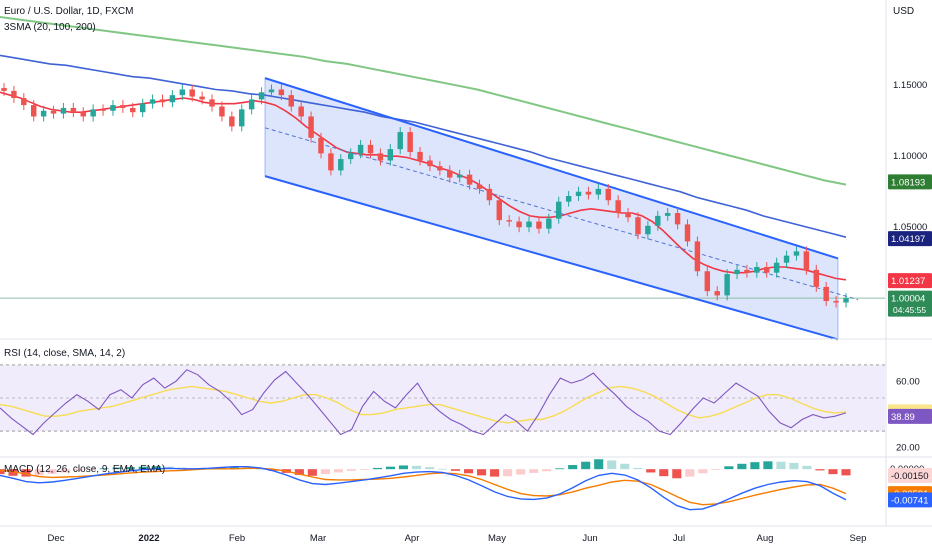 This screenshot has width=932, height=555. What do you see at coordinates (425, 485) in the screenshot?
I see `macd-pane` at bounding box center [425, 485].